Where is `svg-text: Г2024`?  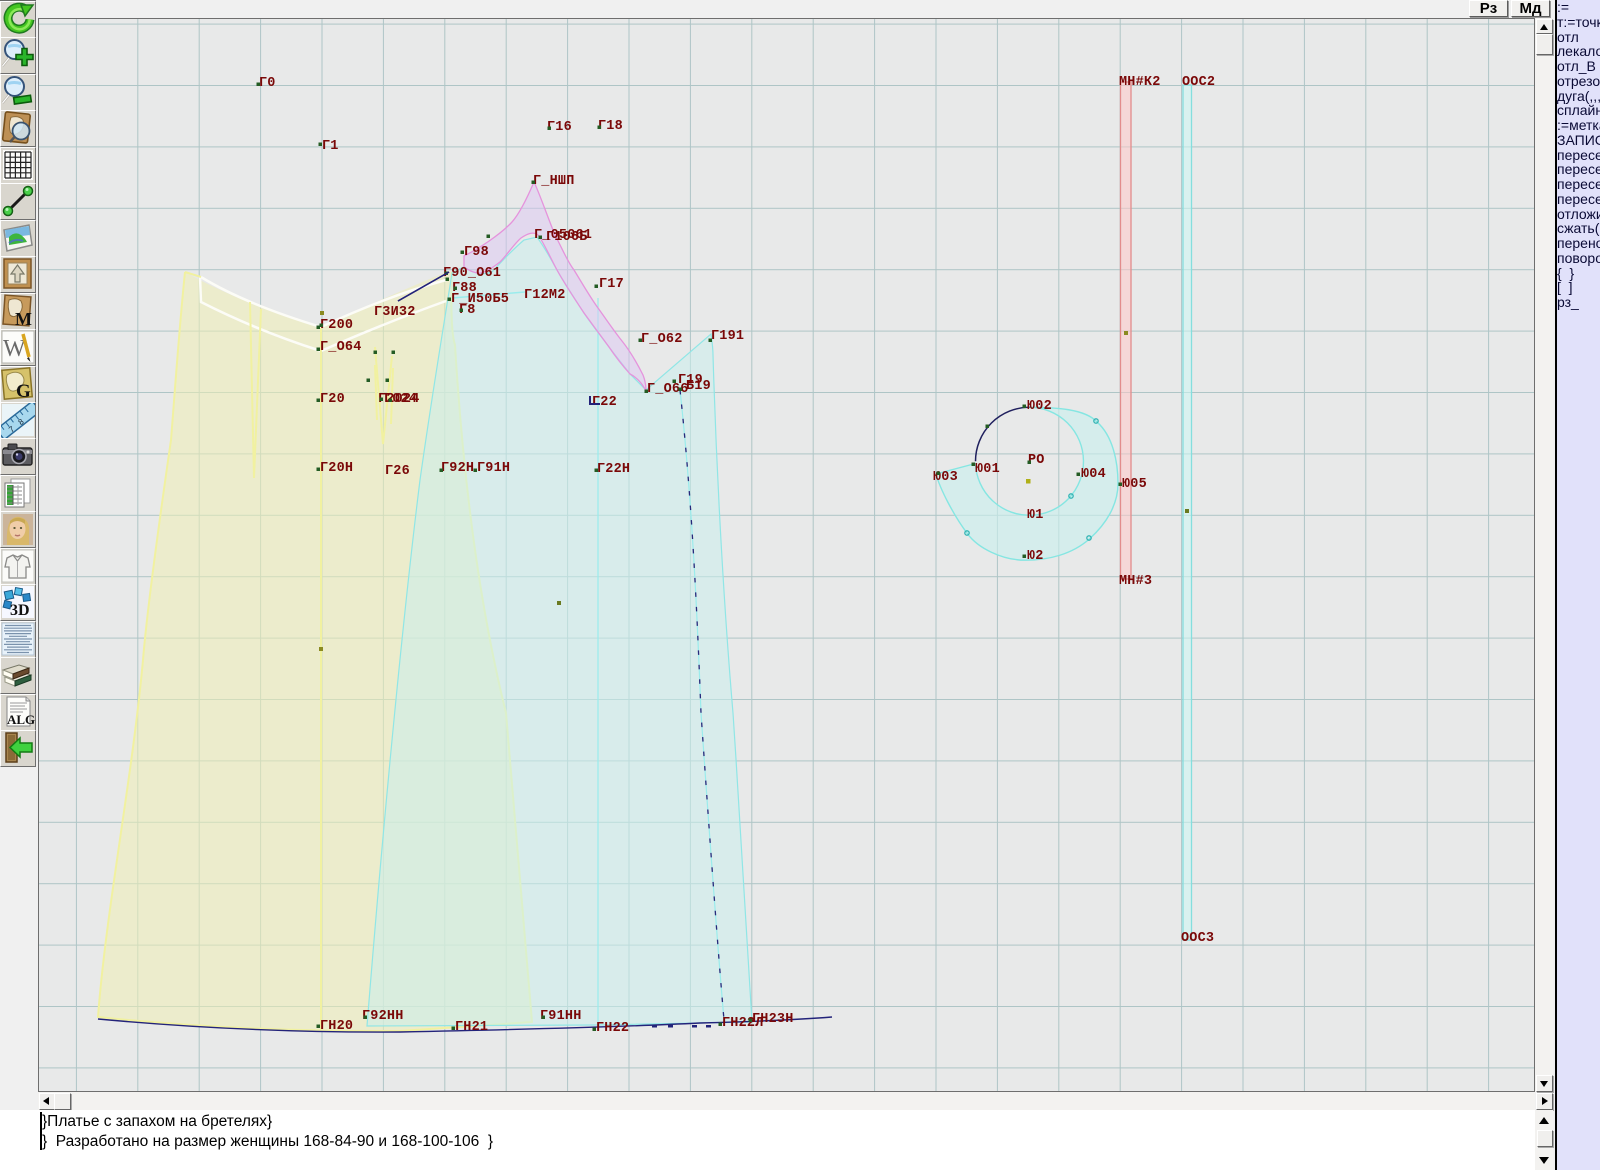
svg-text: Г2024 is located at coordinates (399, 399).